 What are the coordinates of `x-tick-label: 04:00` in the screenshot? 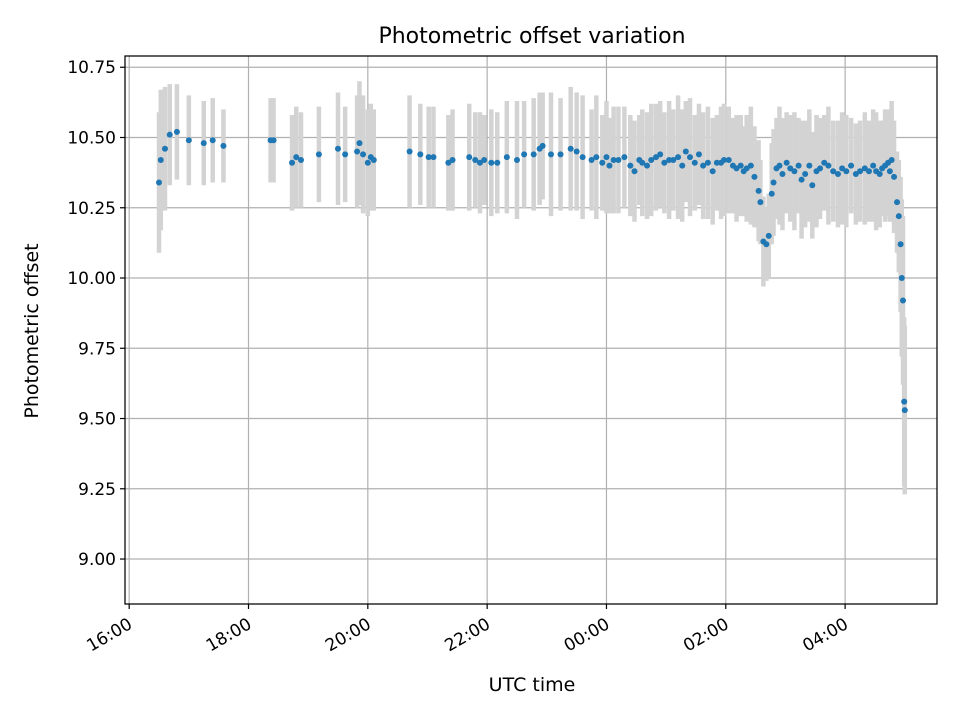 It's located at (825, 635).